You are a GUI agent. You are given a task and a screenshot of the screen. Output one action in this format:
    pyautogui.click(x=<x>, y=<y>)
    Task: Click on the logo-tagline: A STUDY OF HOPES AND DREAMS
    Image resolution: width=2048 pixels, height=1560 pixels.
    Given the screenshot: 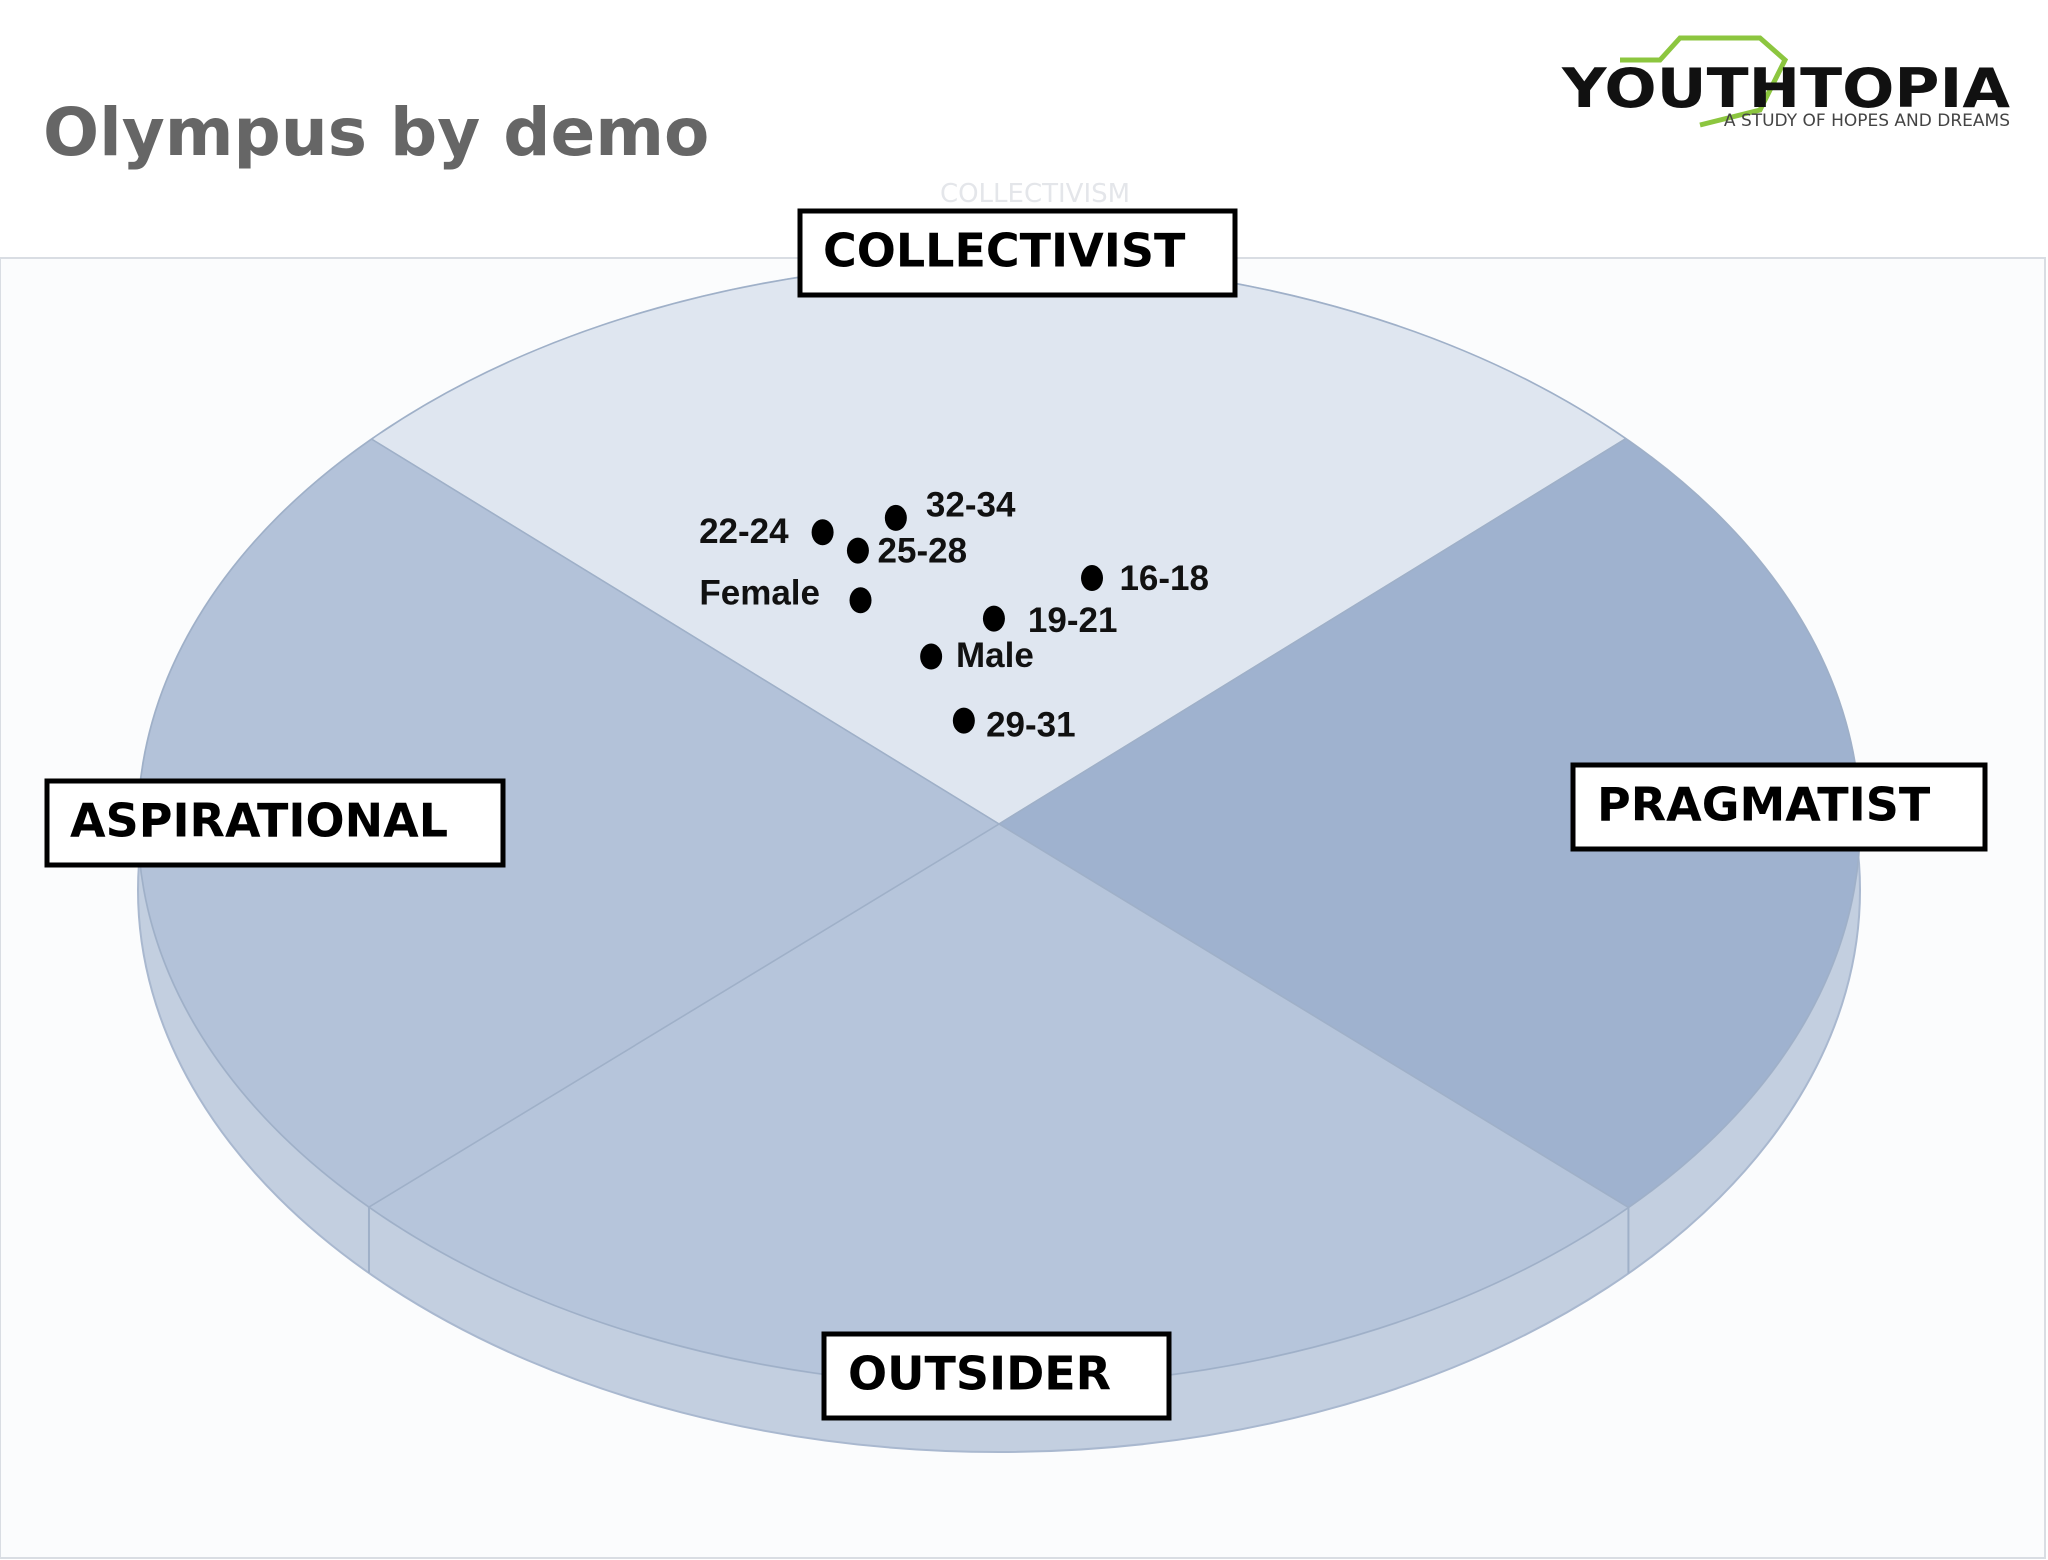 What is the action you would take?
    pyautogui.click(x=1867, y=121)
    